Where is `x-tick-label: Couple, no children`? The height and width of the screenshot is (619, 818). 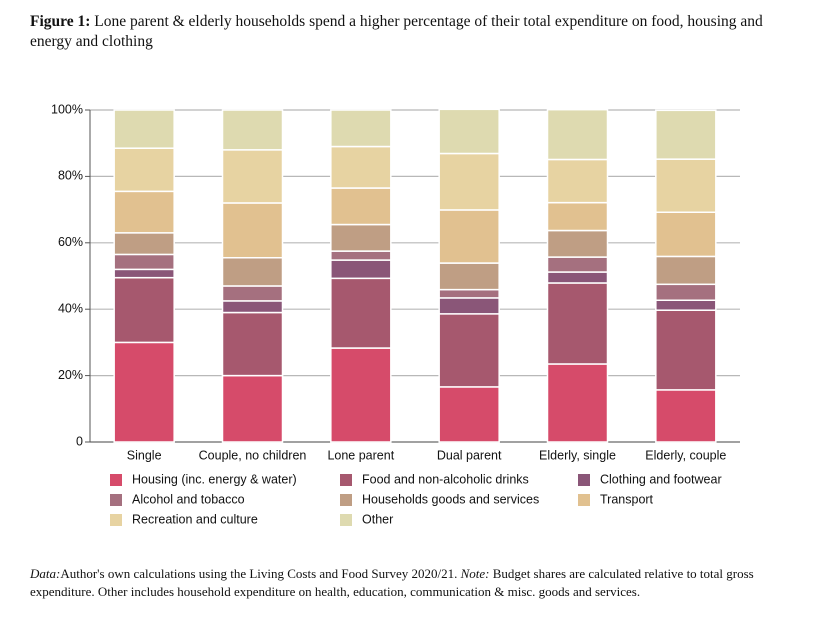
x-tick-label: Couple, no children is located at coordinates (253, 455).